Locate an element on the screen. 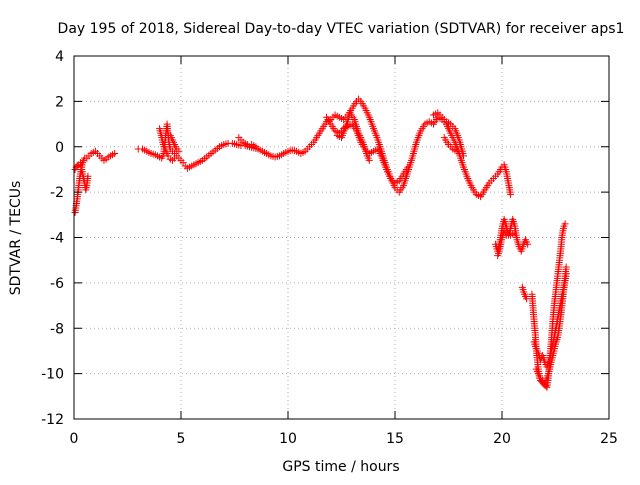  x-tick-label: 15 is located at coordinates (395, 439).